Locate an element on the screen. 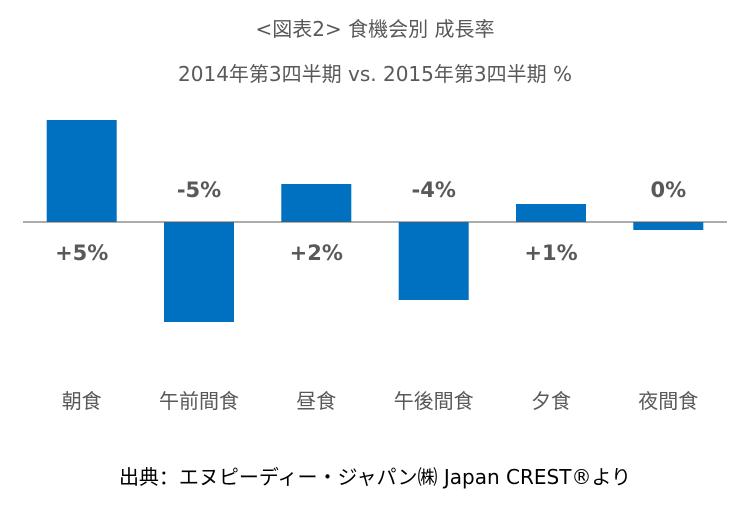 This screenshot has height=523, width=750. category-label-2: 午前間食 is located at coordinates (199, 401).